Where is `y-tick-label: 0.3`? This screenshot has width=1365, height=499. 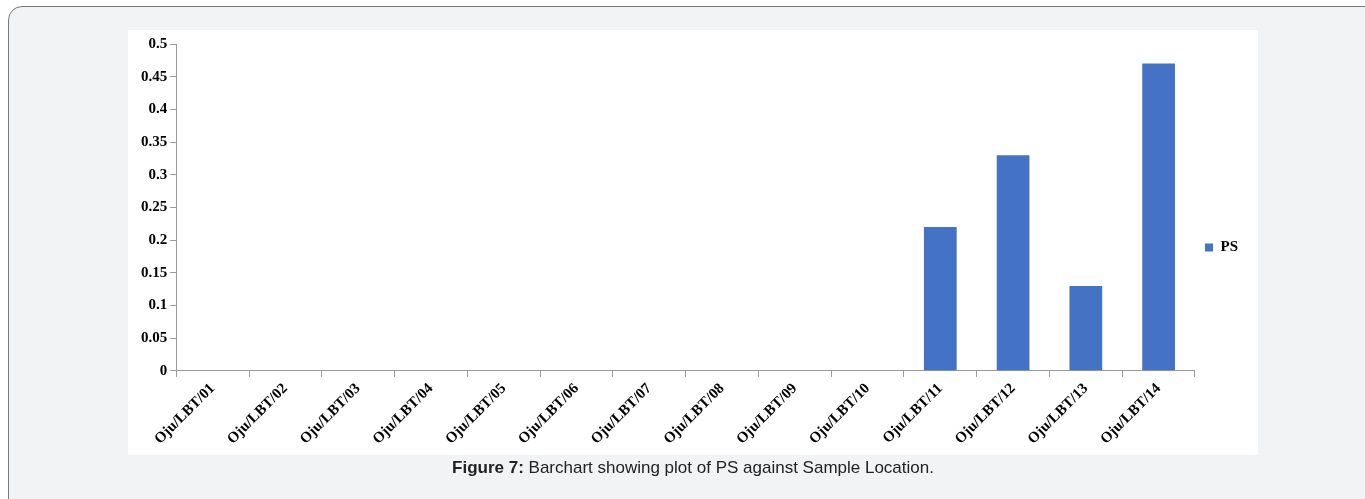 y-tick-label: 0.3 is located at coordinates (158, 173).